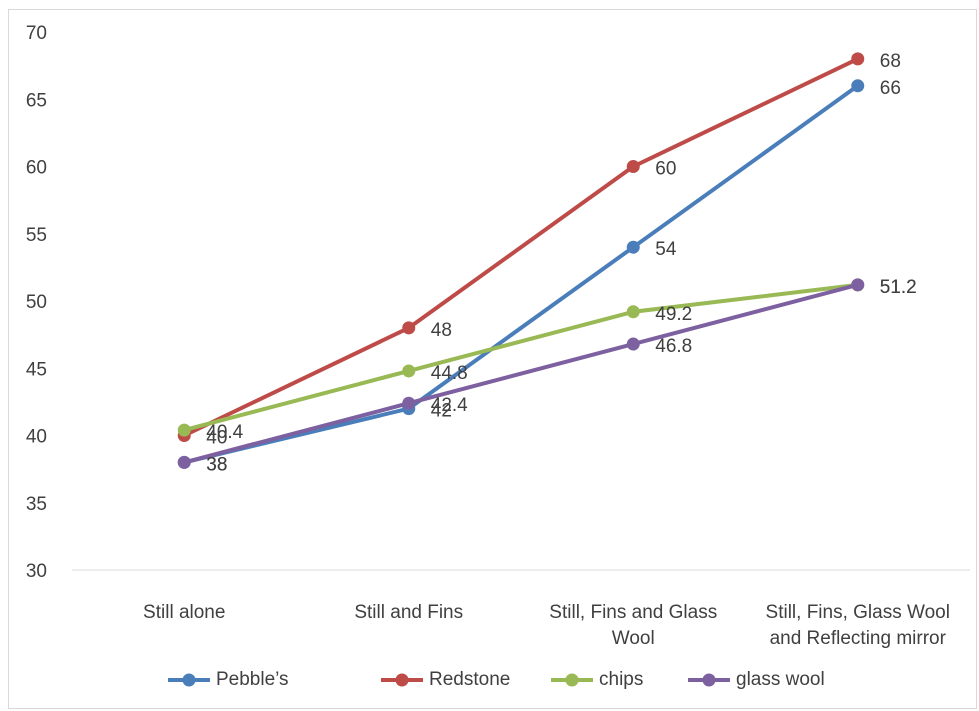 This screenshot has width=979, height=711. Describe the element at coordinates (36, 33) in the screenshot. I see `y-tick-label: 70` at that location.